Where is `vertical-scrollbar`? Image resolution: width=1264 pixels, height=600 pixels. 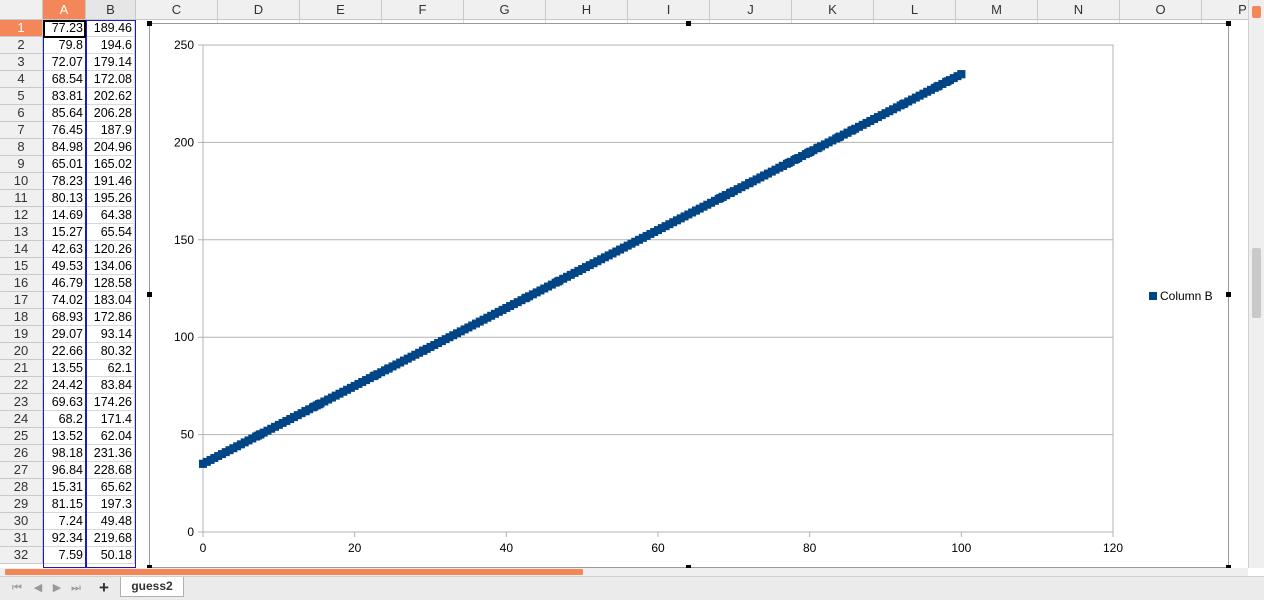
vertical-scrollbar is located at coordinates (1256, 284).